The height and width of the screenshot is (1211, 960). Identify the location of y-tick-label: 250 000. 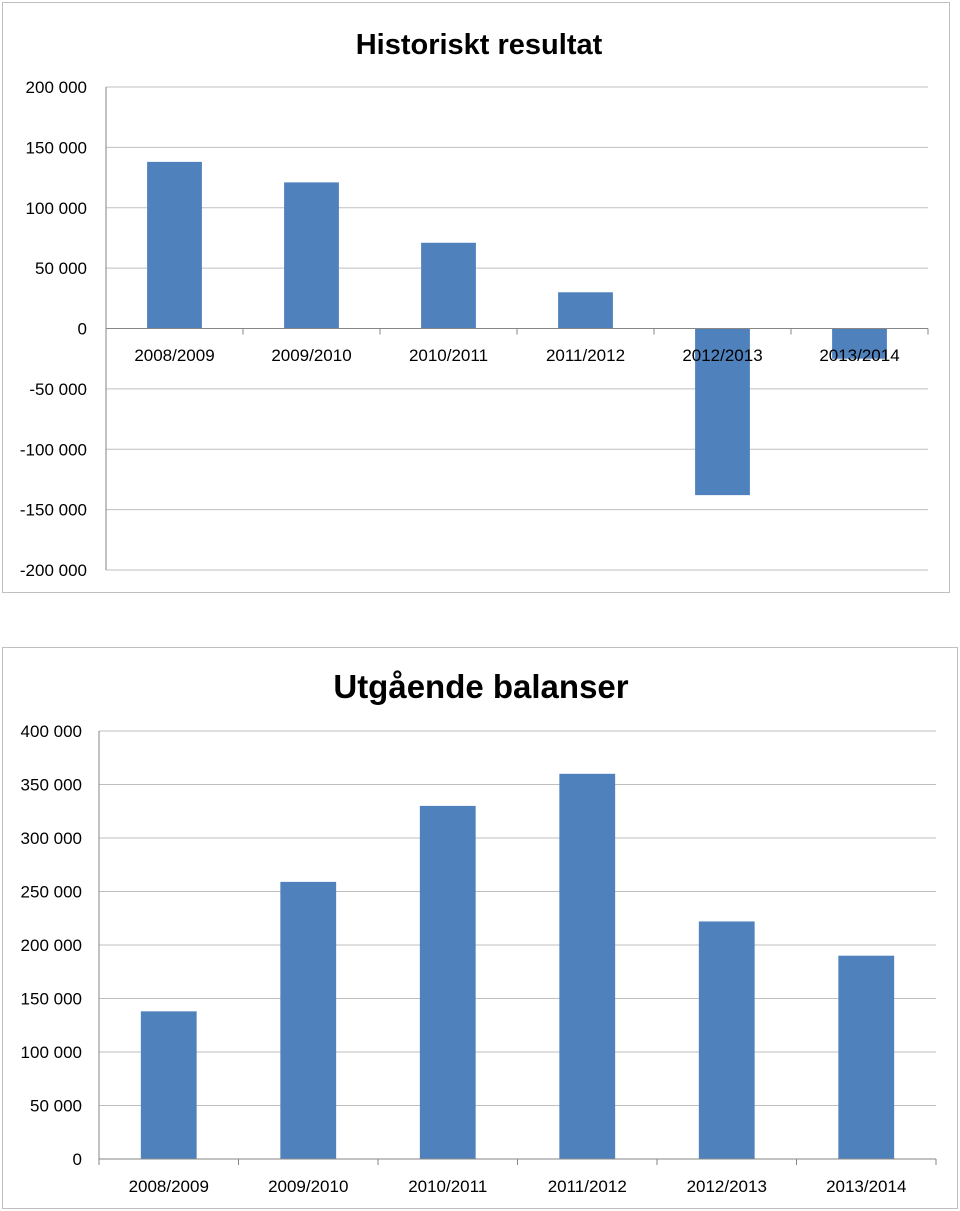
(51, 892).